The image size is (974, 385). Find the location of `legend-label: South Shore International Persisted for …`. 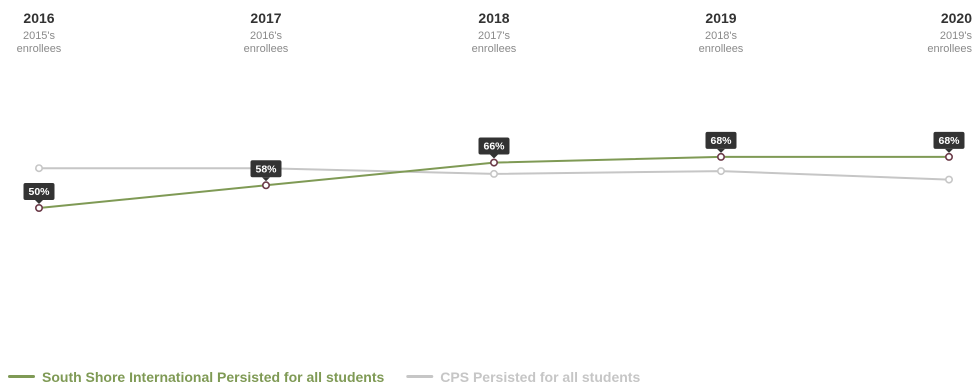

legend-label: South Shore International Persisted for … is located at coordinates (213, 377).